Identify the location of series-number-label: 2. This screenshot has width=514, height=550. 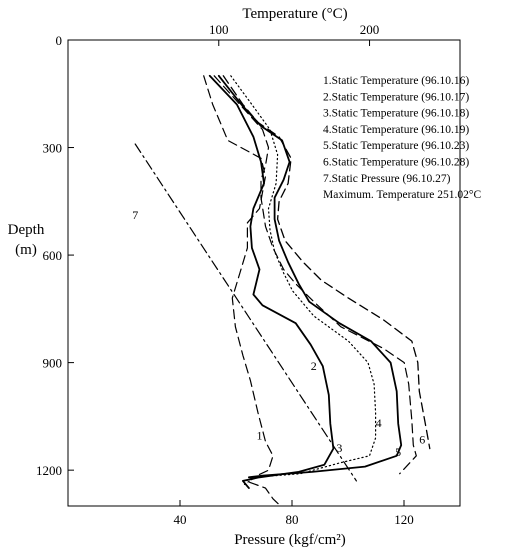
(314, 366).